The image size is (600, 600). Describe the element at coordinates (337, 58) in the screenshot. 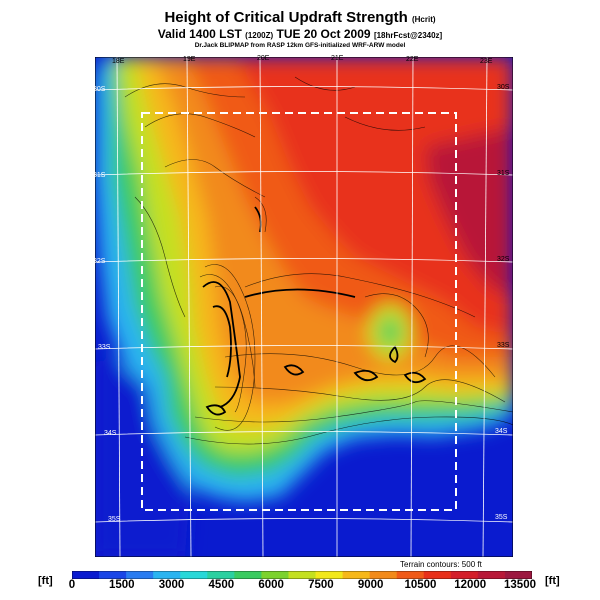

I see `lon-label-top: 21E` at that location.